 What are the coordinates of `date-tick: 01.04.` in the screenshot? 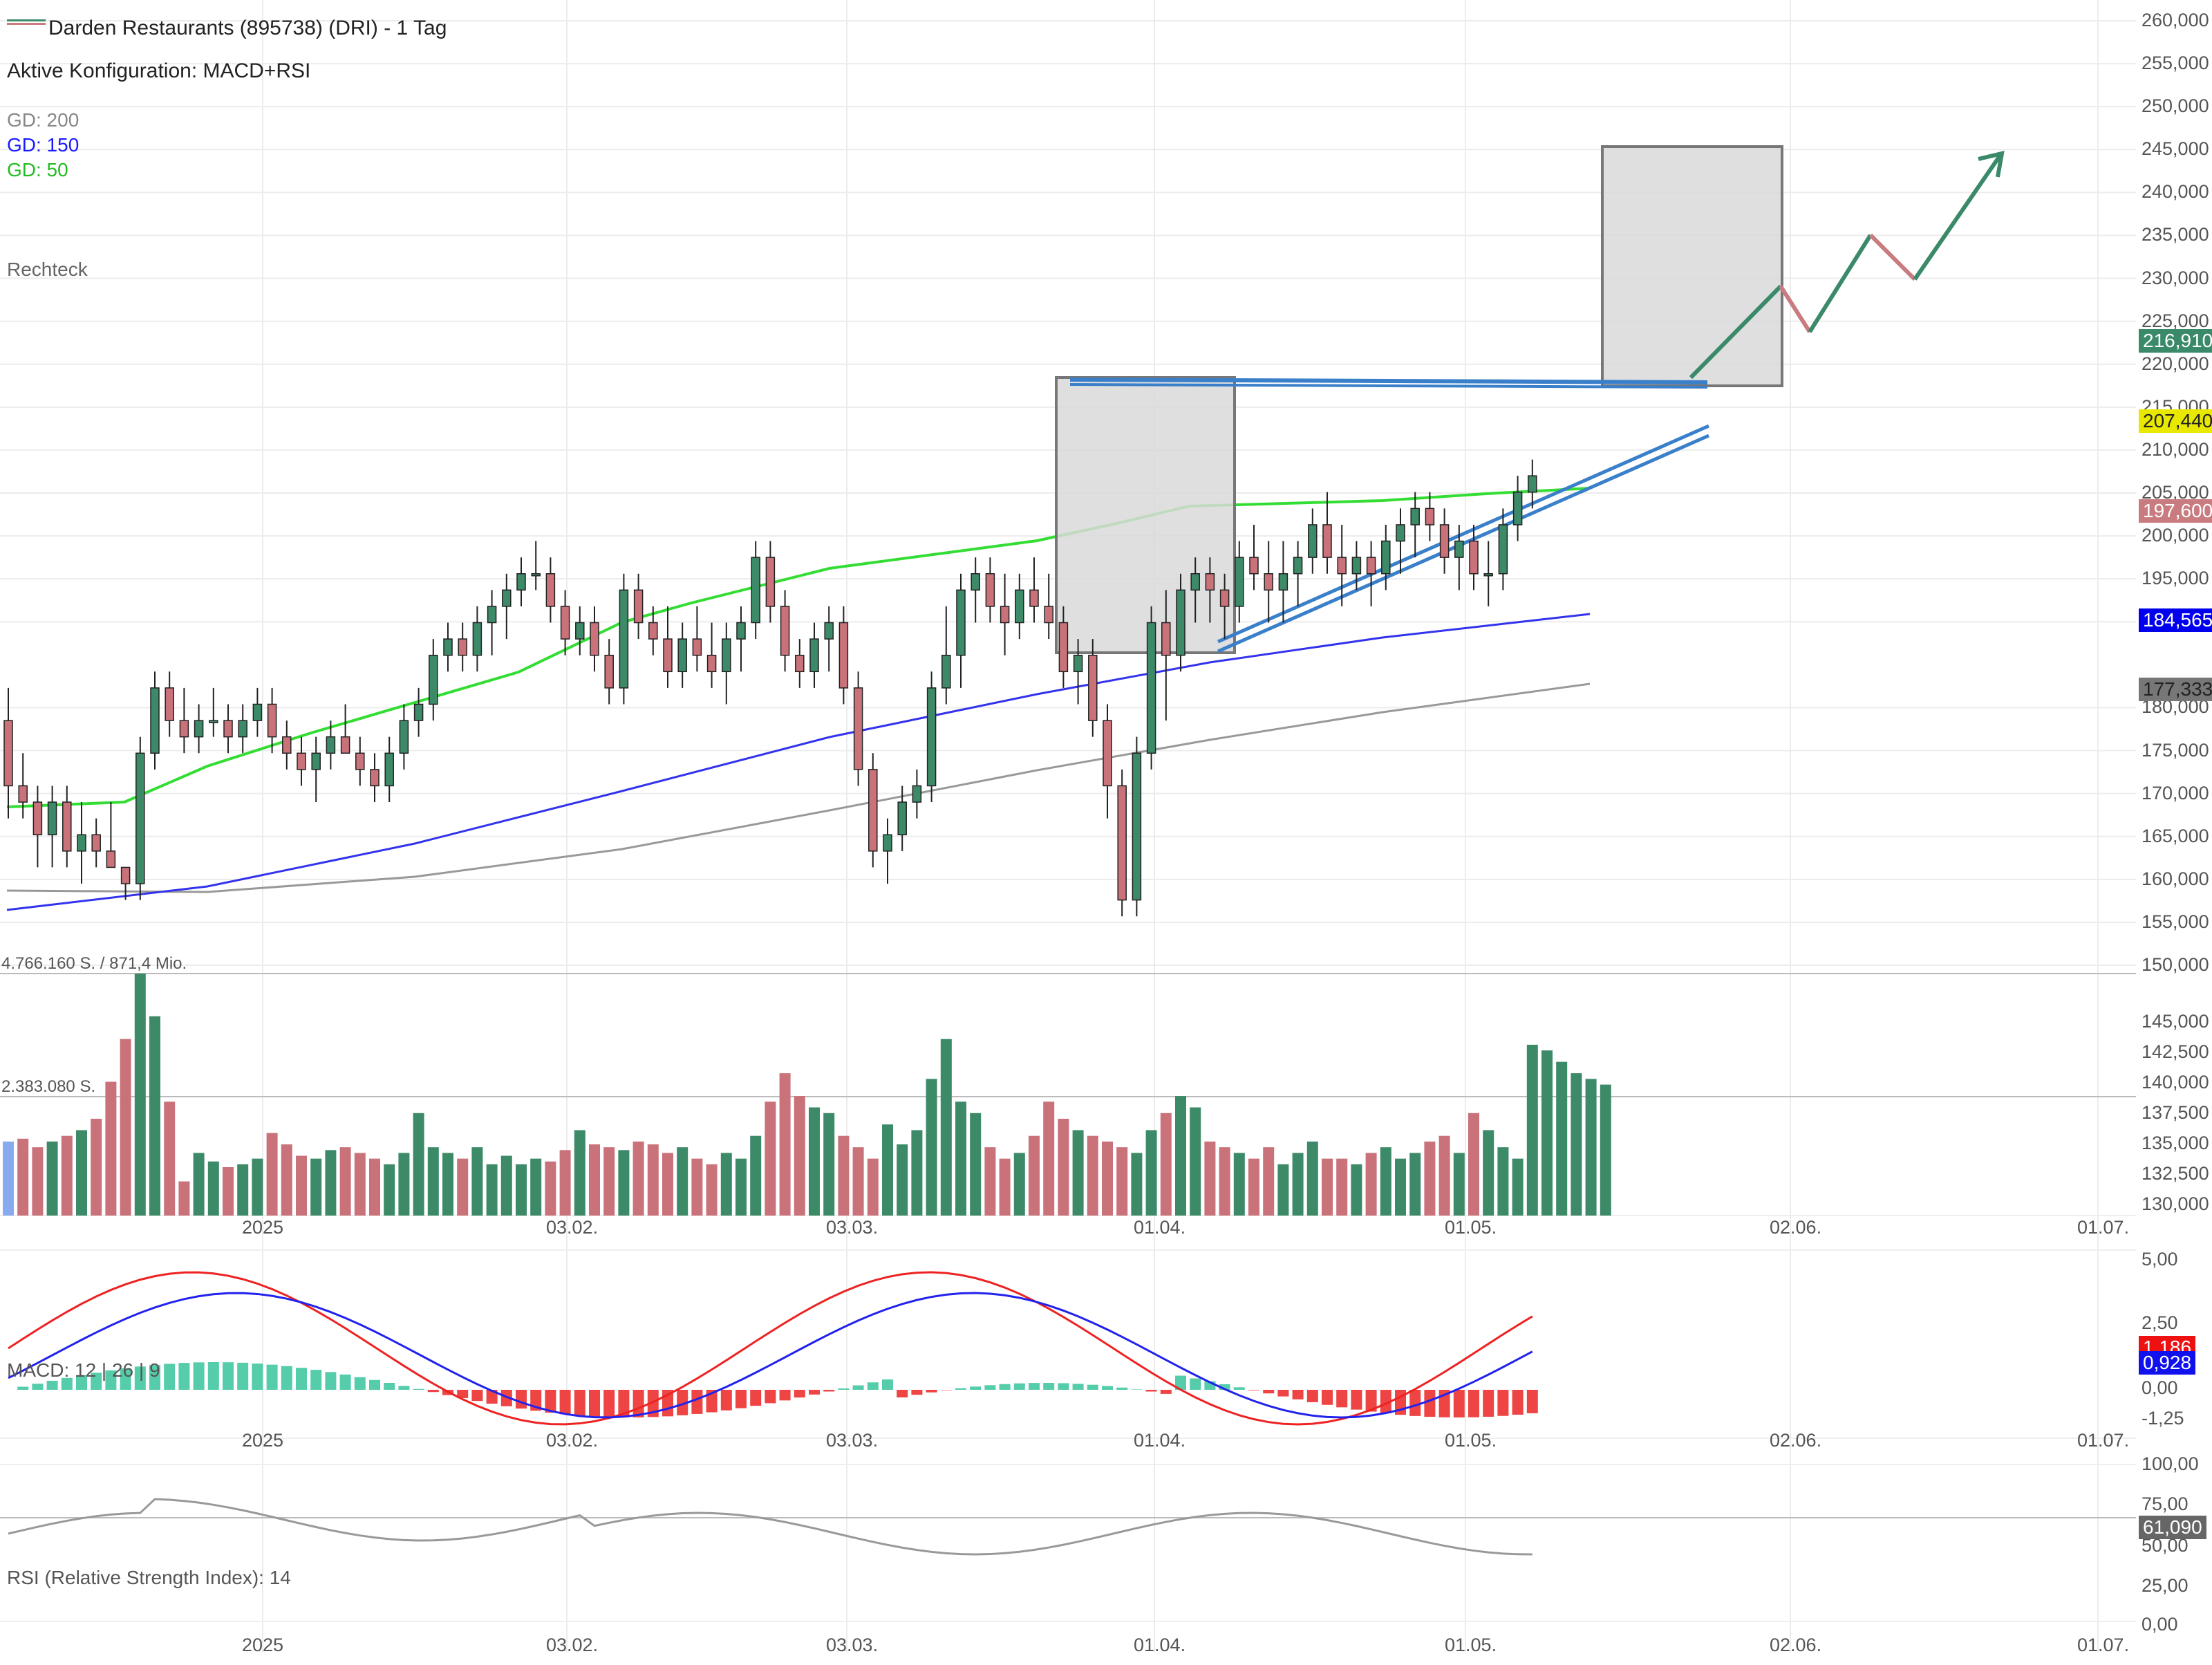 It's located at (1160, 1440).